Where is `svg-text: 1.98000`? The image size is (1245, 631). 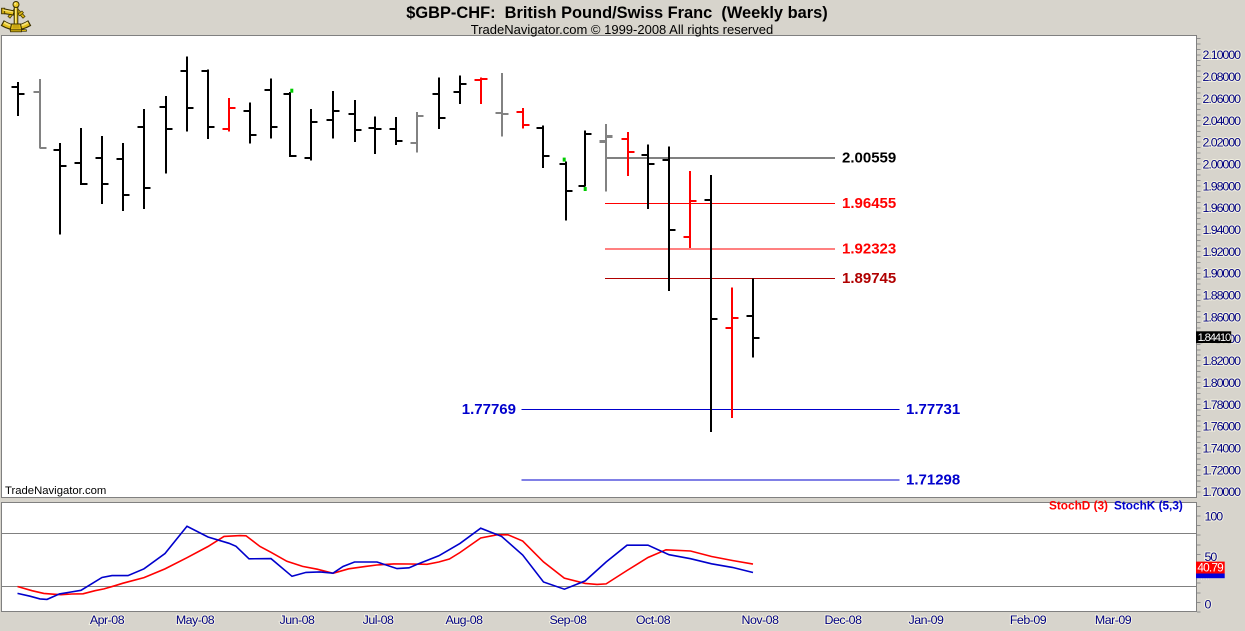
svg-text: 1.98000 is located at coordinates (1222, 186).